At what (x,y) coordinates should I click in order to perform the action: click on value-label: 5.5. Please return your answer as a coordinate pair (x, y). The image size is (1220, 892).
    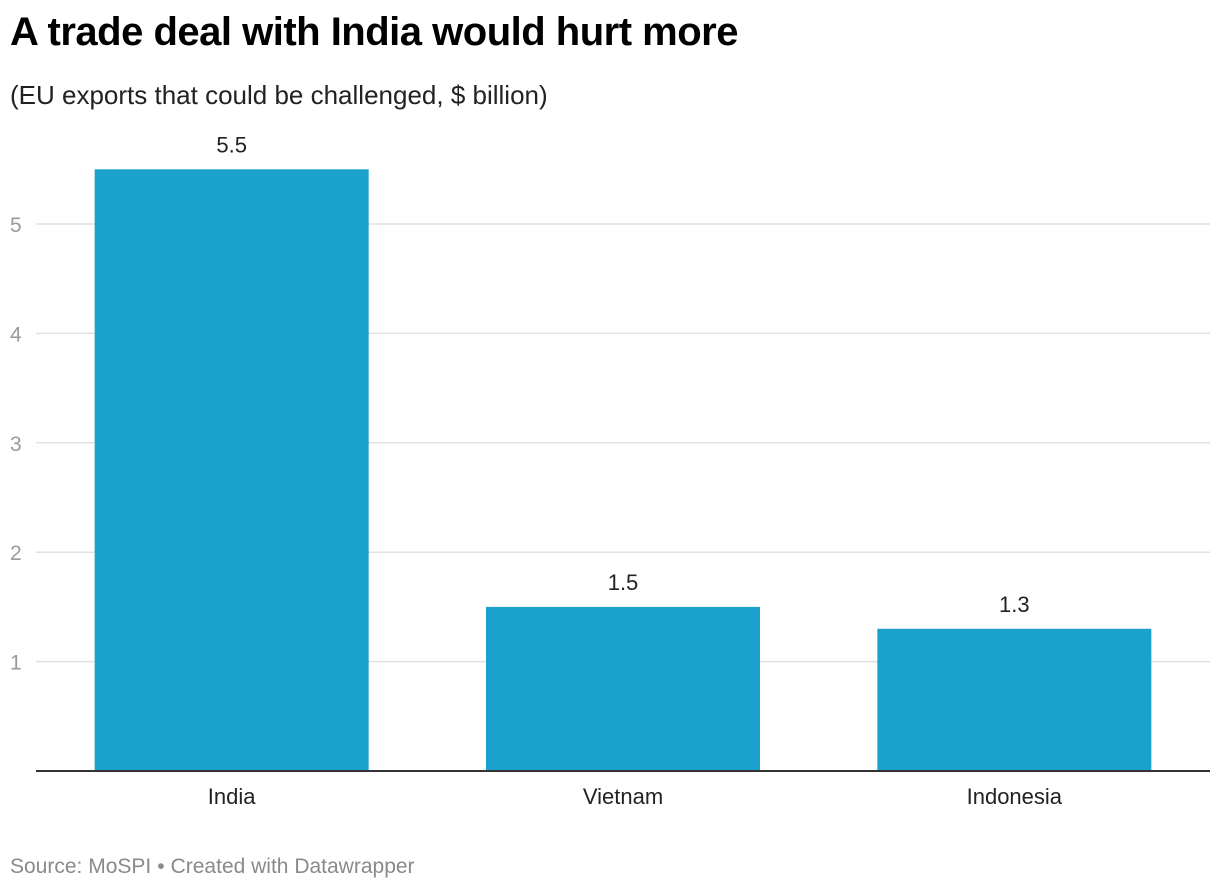
    Looking at the image, I should click on (231, 144).